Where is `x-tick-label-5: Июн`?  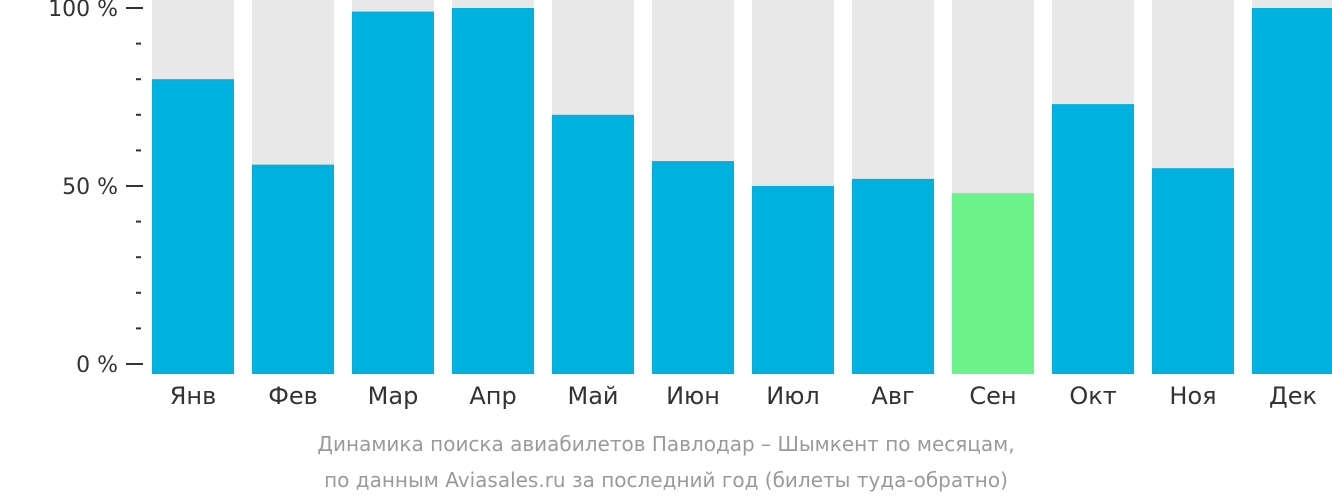
x-tick-label-5: Июн is located at coordinates (693, 396).